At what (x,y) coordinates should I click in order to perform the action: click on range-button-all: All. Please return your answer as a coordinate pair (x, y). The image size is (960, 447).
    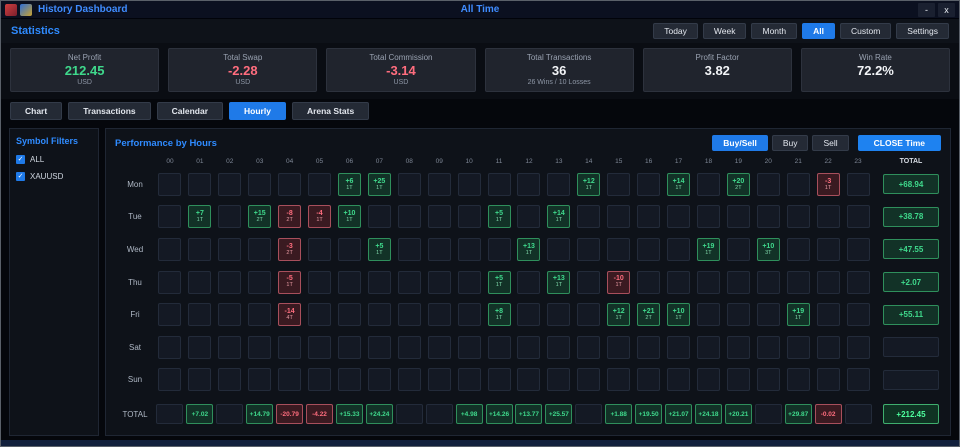
    Looking at the image, I should click on (818, 31).